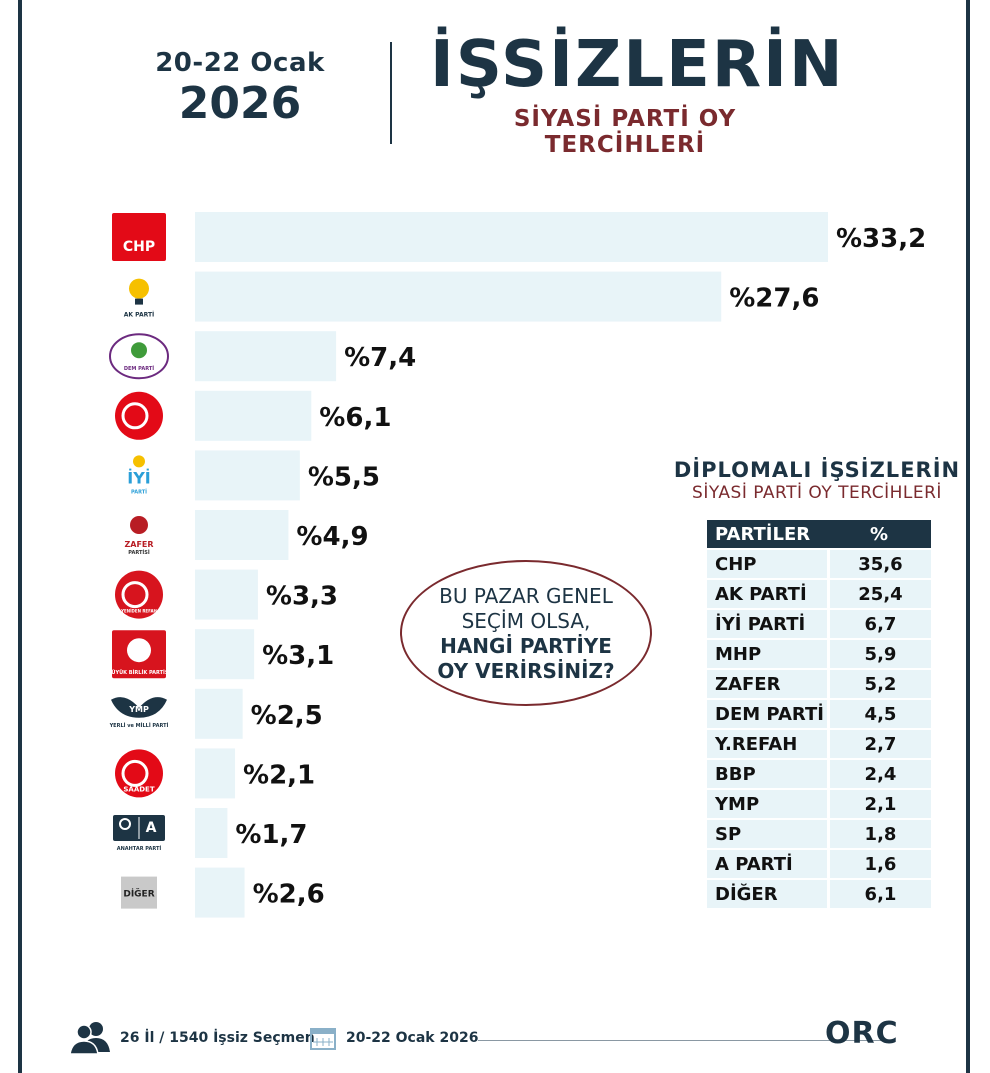  What do you see at coordinates (240, 63) in the screenshot?
I see `header-date-range: 20-22 Ocak` at bounding box center [240, 63].